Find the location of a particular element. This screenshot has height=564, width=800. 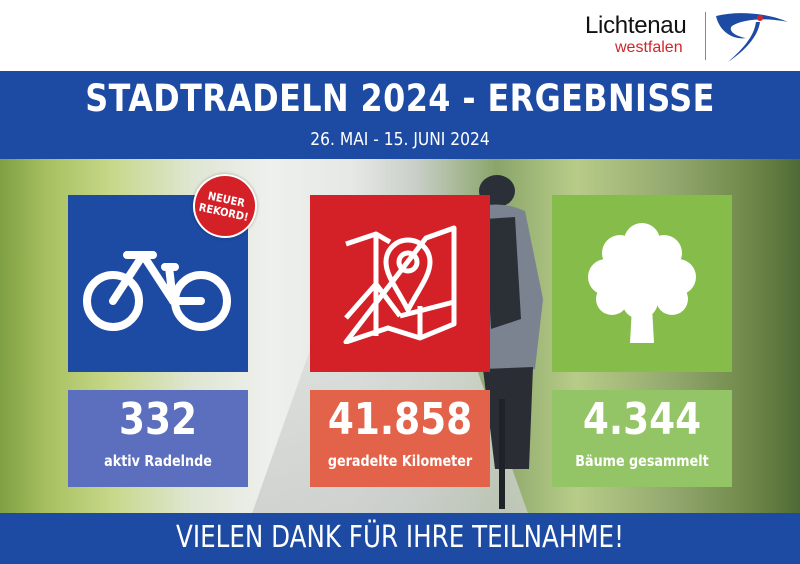

footer-band: VIELEN DANK FÜR IHRE TEILNAHME! is located at coordinates (400, 538).